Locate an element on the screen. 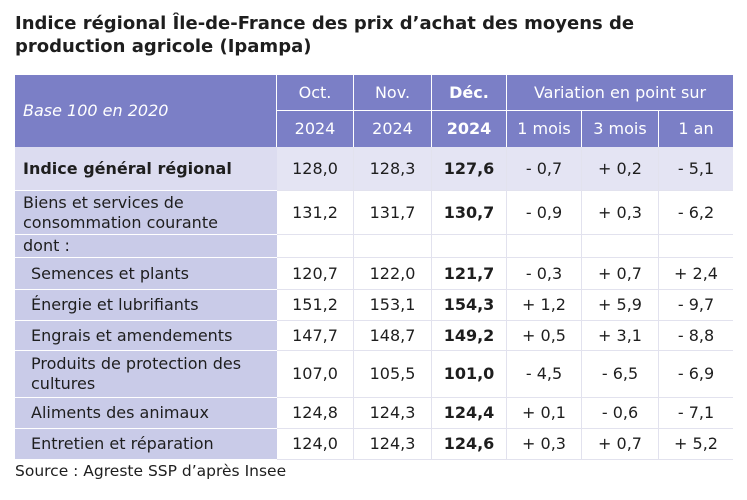  header-month-text: Nov. is located at coordinates (392, 92).